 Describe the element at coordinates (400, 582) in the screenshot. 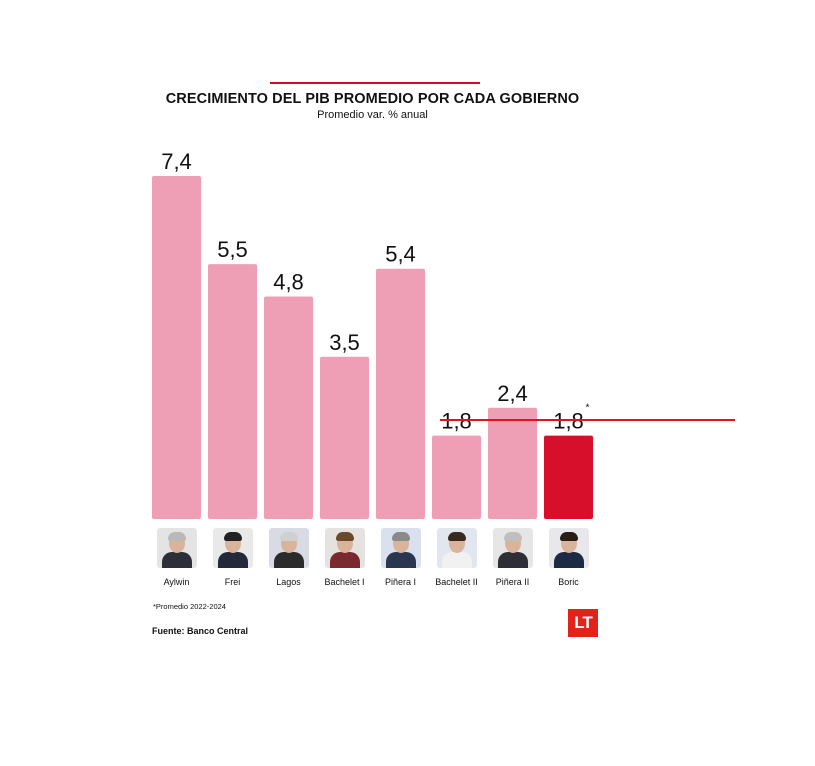

I see `category-label: Piñera I` at that location.